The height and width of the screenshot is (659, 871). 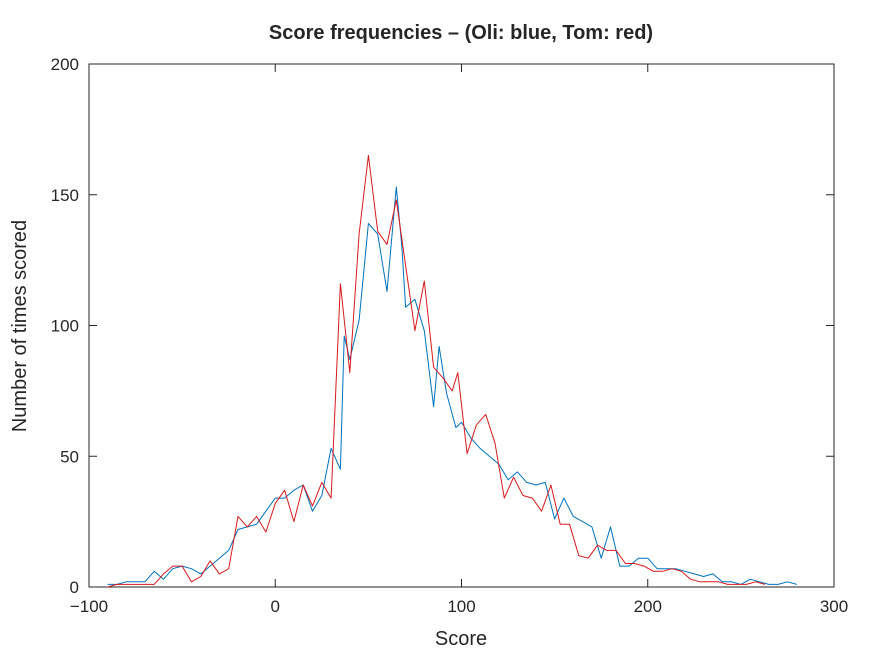 I want to click on x-tick-label: 0, so click(x=275, y=606).